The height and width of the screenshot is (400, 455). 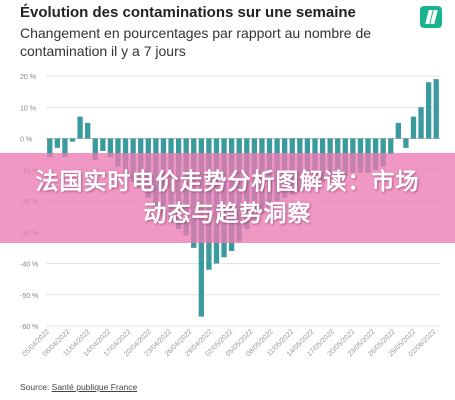 I want to click on source-link: Santé publique France, so click(x=94, y=387).